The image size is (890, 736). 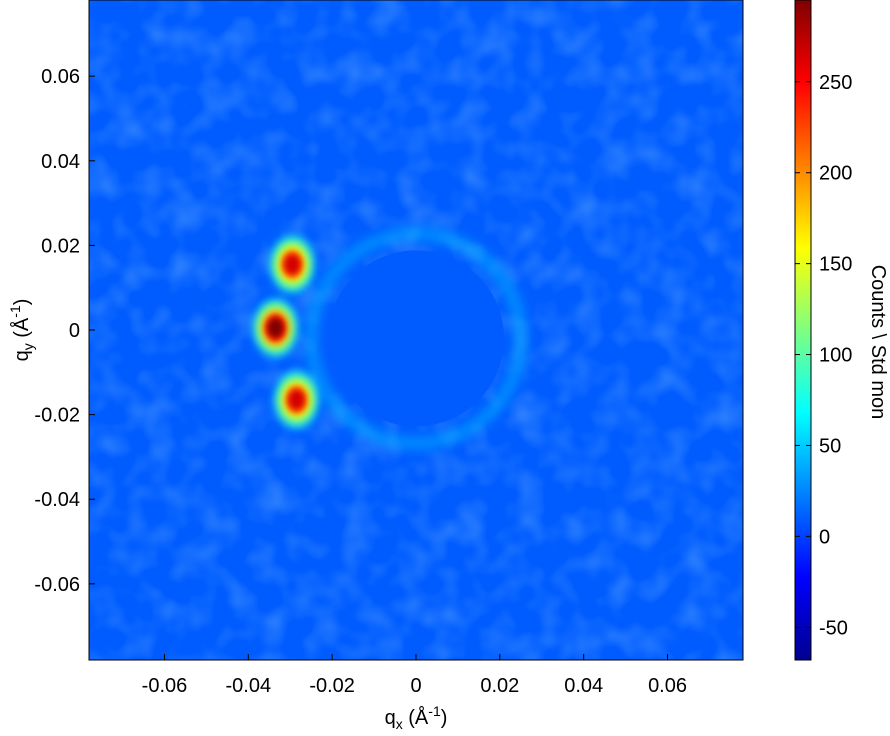 What do you see at coordinates (416, 717) in the screenshot?
I see `x-axis-label: qx (Å-1)` at bounding box center [416, 717].